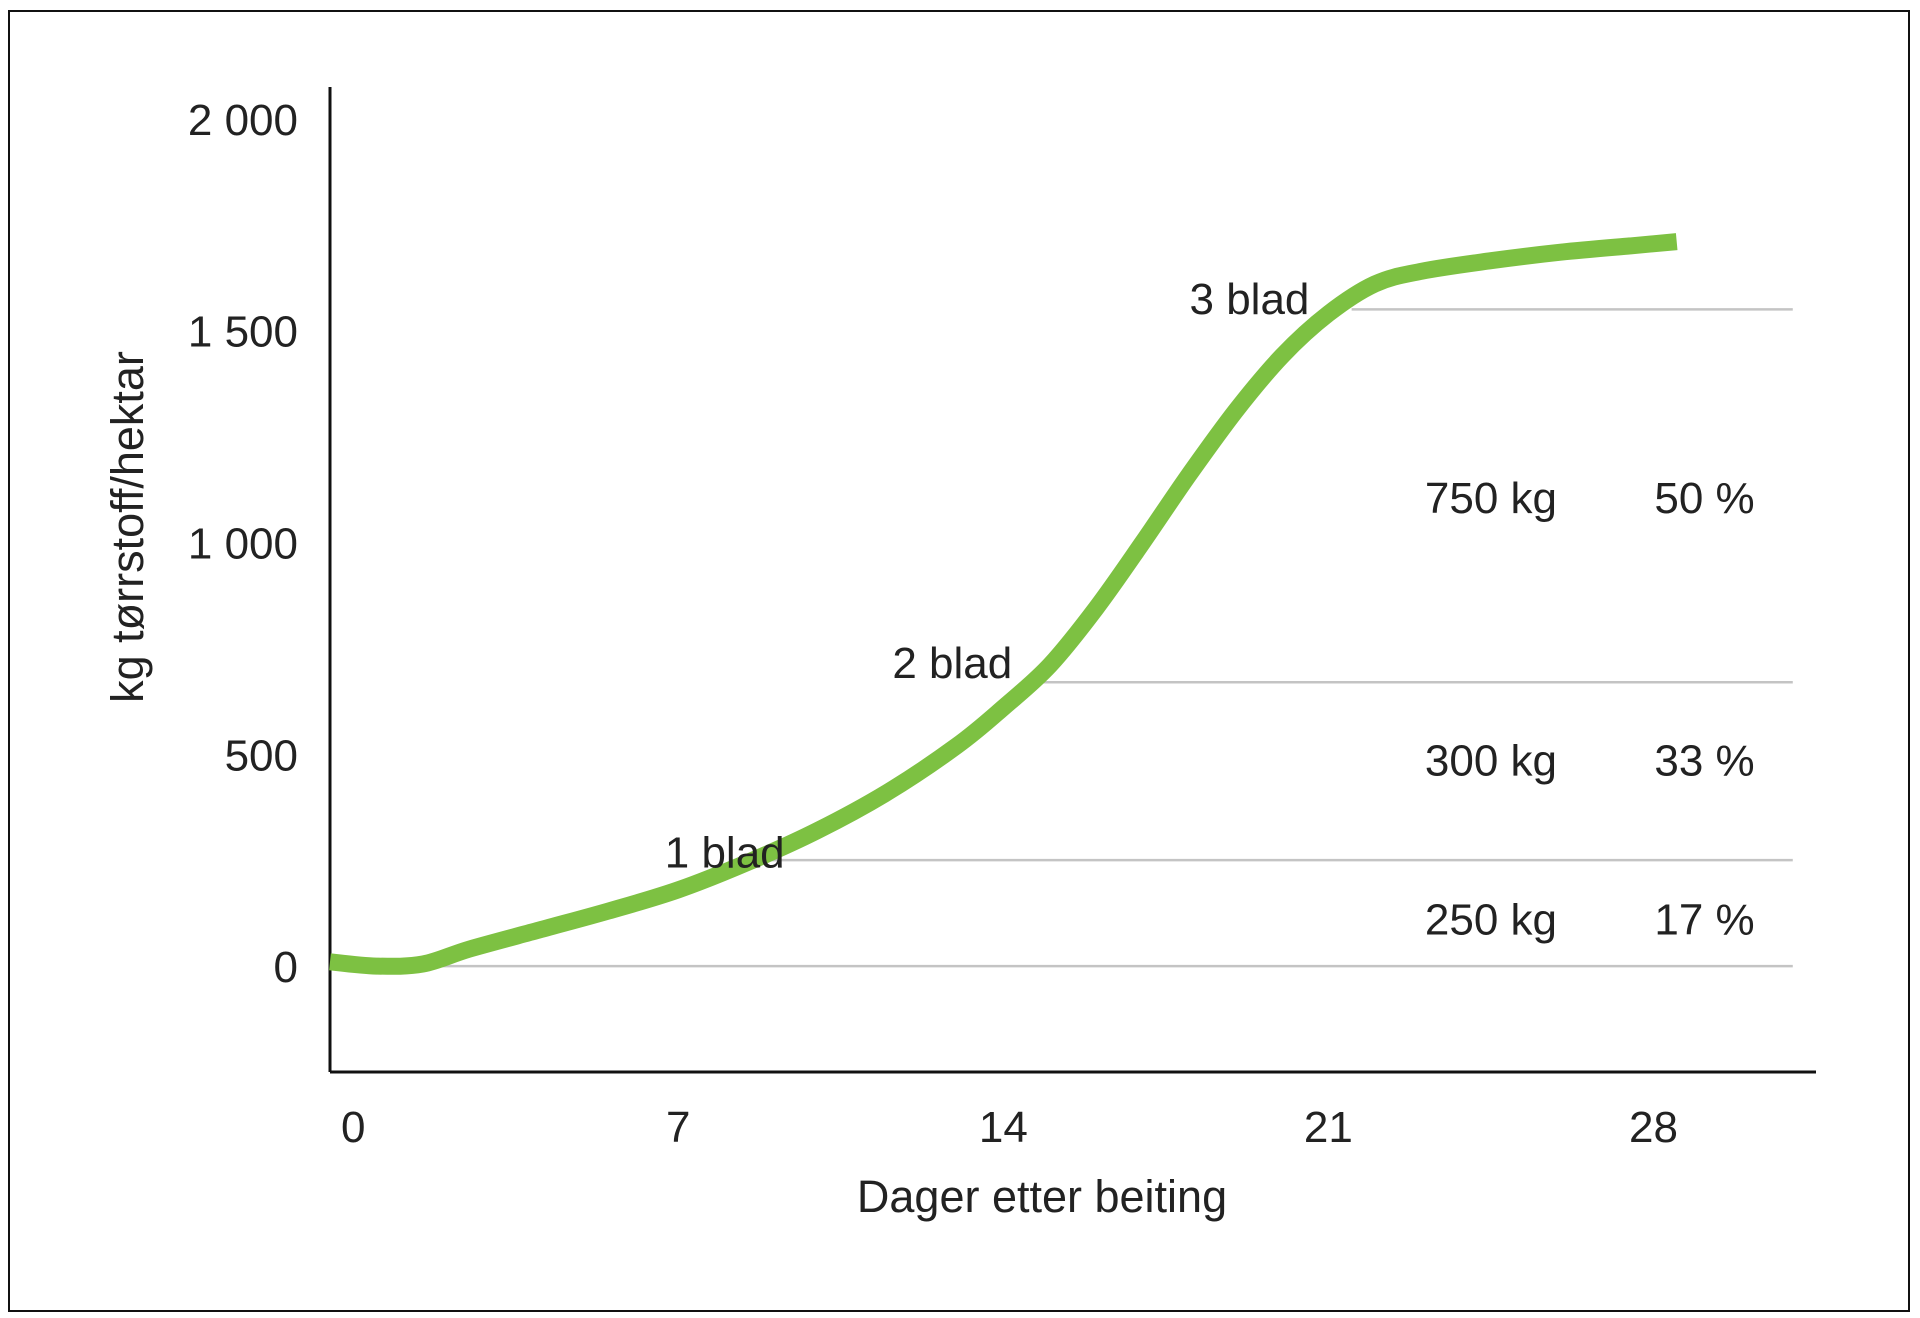 The width and height of the screenshot is (1920, 1318). I want to click on x-tick-label: 21, so click(1328, 1127).